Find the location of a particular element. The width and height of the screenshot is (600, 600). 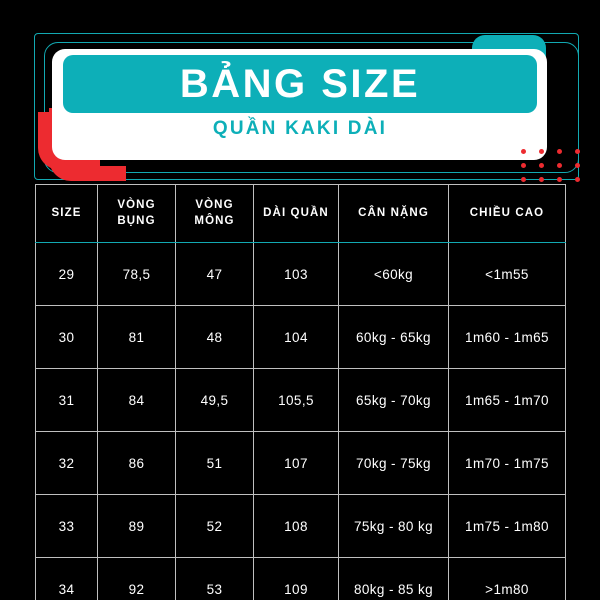

cell-chieu-cao: >1m80 is located at coordinates (507, 578).